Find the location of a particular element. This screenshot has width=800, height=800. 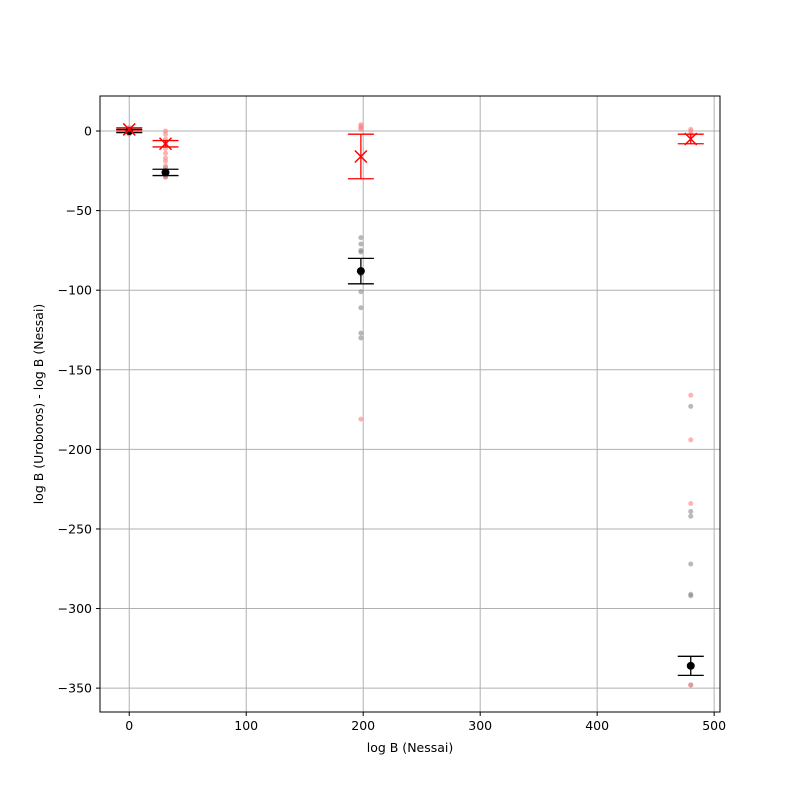

y-tick-label: −300 is located at coordinates (75, 608).